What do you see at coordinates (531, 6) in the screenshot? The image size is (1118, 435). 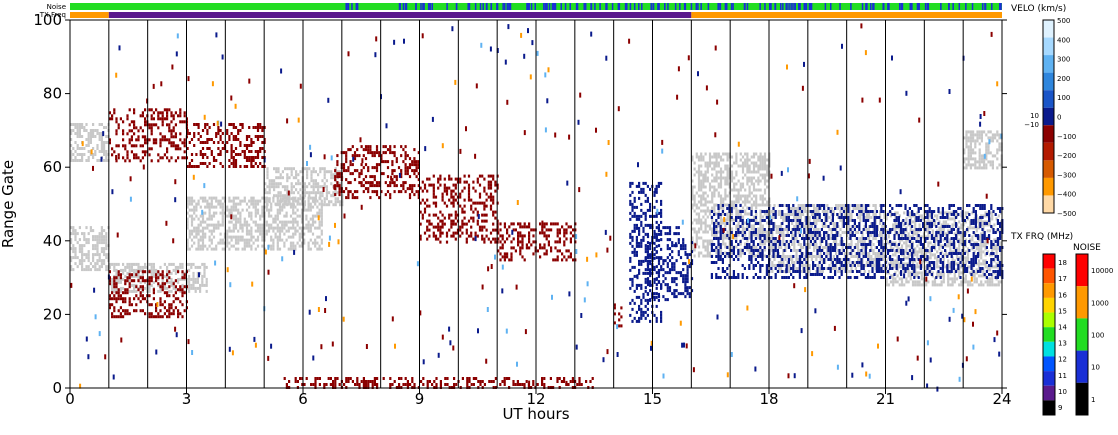 I see `noise-mark` at bounding box center [531, 6].